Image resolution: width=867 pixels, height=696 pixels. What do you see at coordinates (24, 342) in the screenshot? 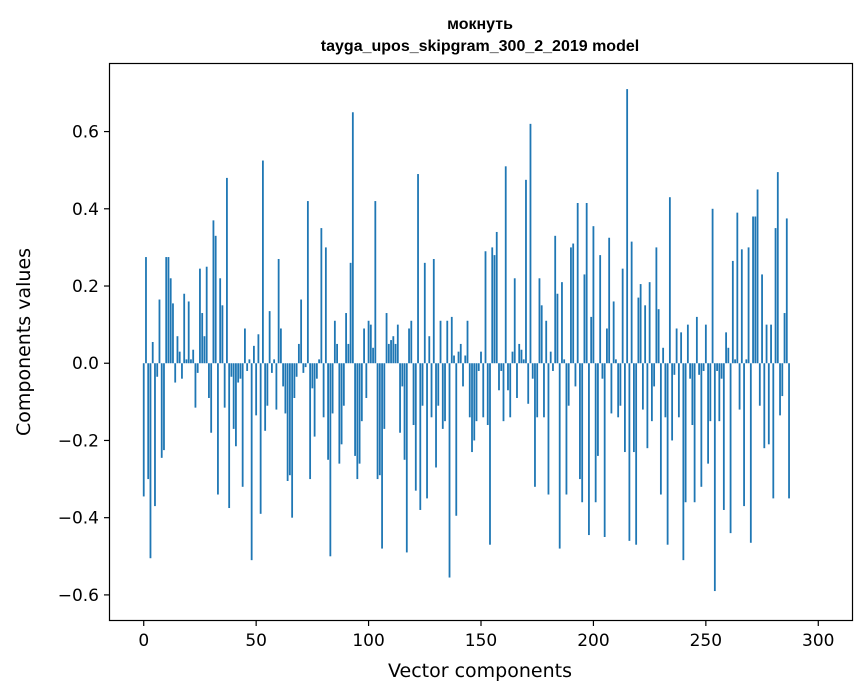
I see `y-axis-label: Components values` at bounding box center [24, 342].